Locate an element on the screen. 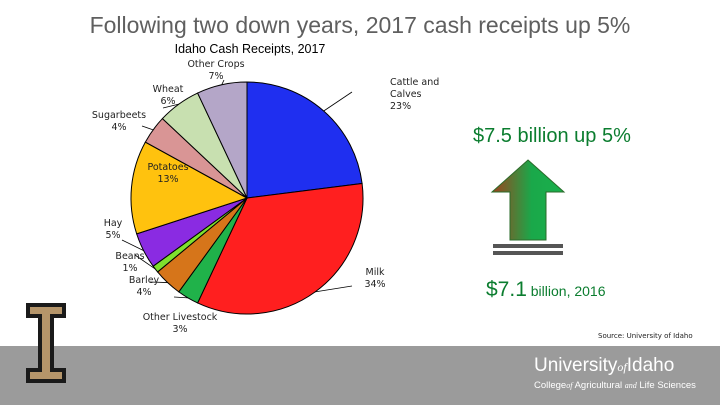 Image resolution: width=720 pixels, height=405 pixels. college-word: College is located at coordinates (550, 385).